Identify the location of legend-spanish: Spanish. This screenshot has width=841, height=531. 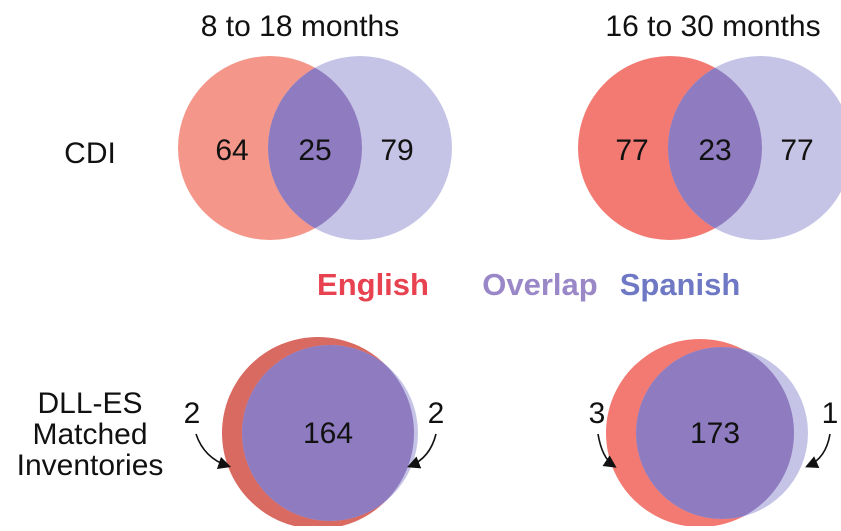
(680, 284).